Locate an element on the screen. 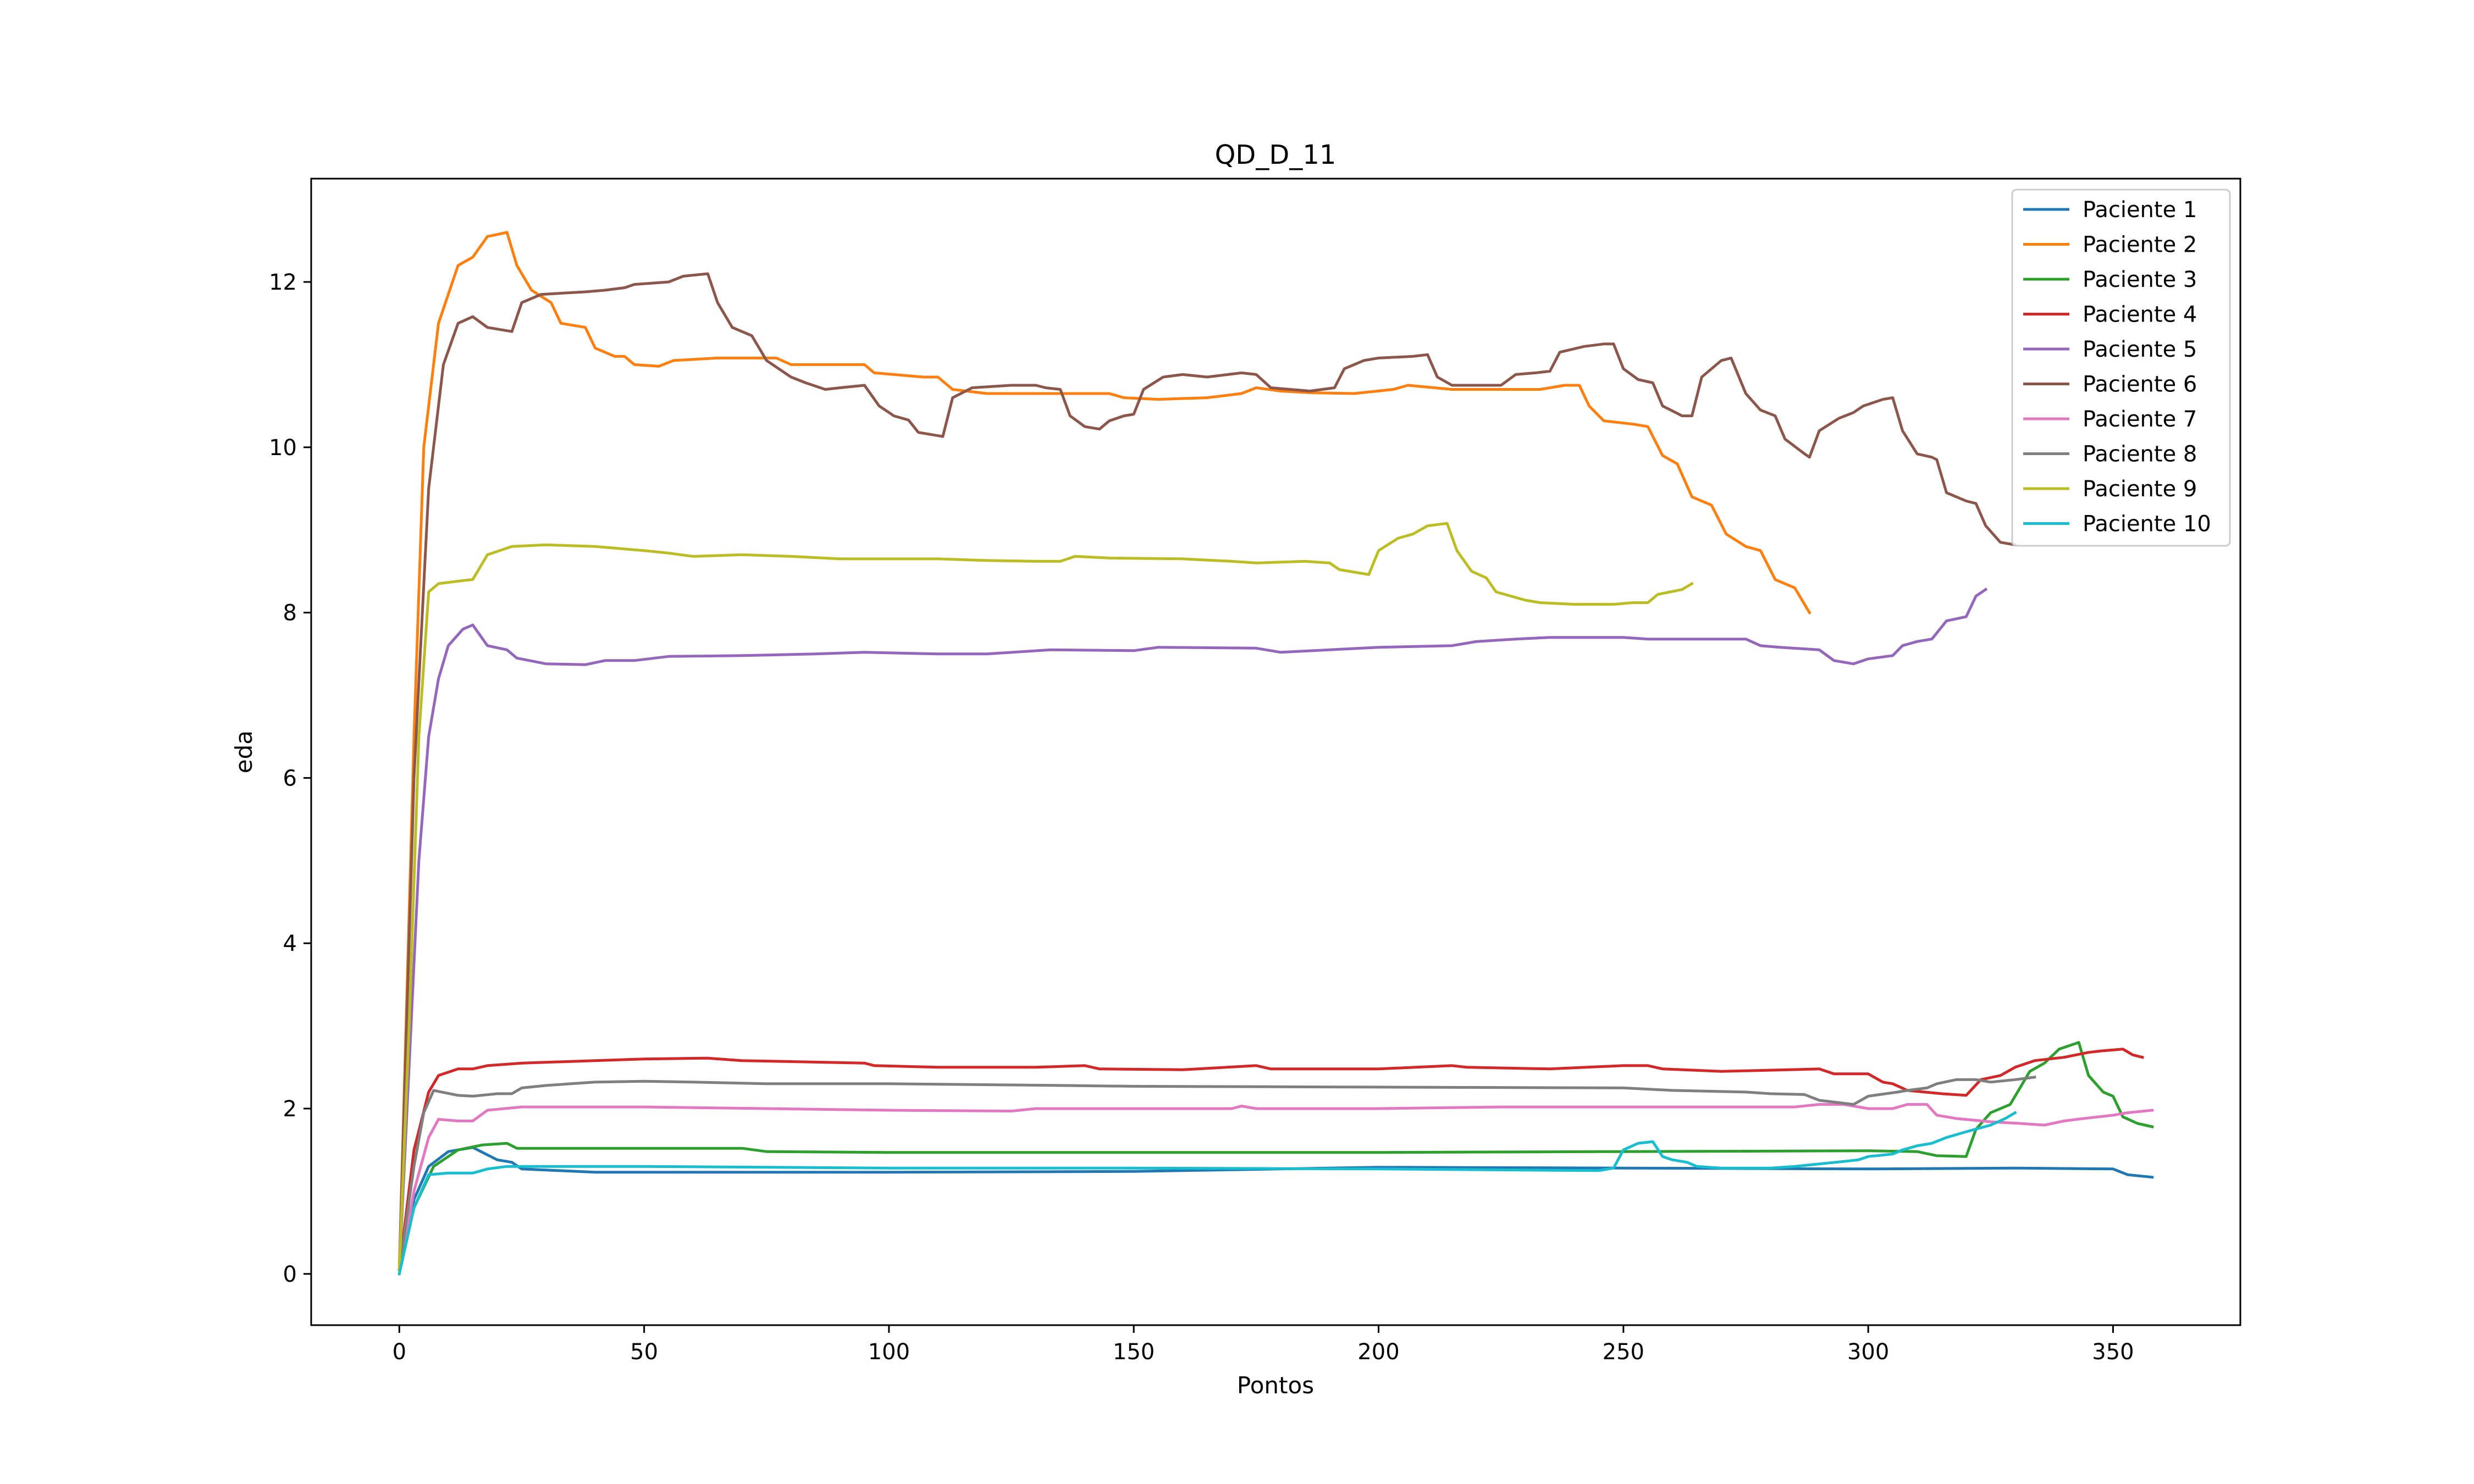  x-tick-label: 200 is located at coordinates (1378, 1352).